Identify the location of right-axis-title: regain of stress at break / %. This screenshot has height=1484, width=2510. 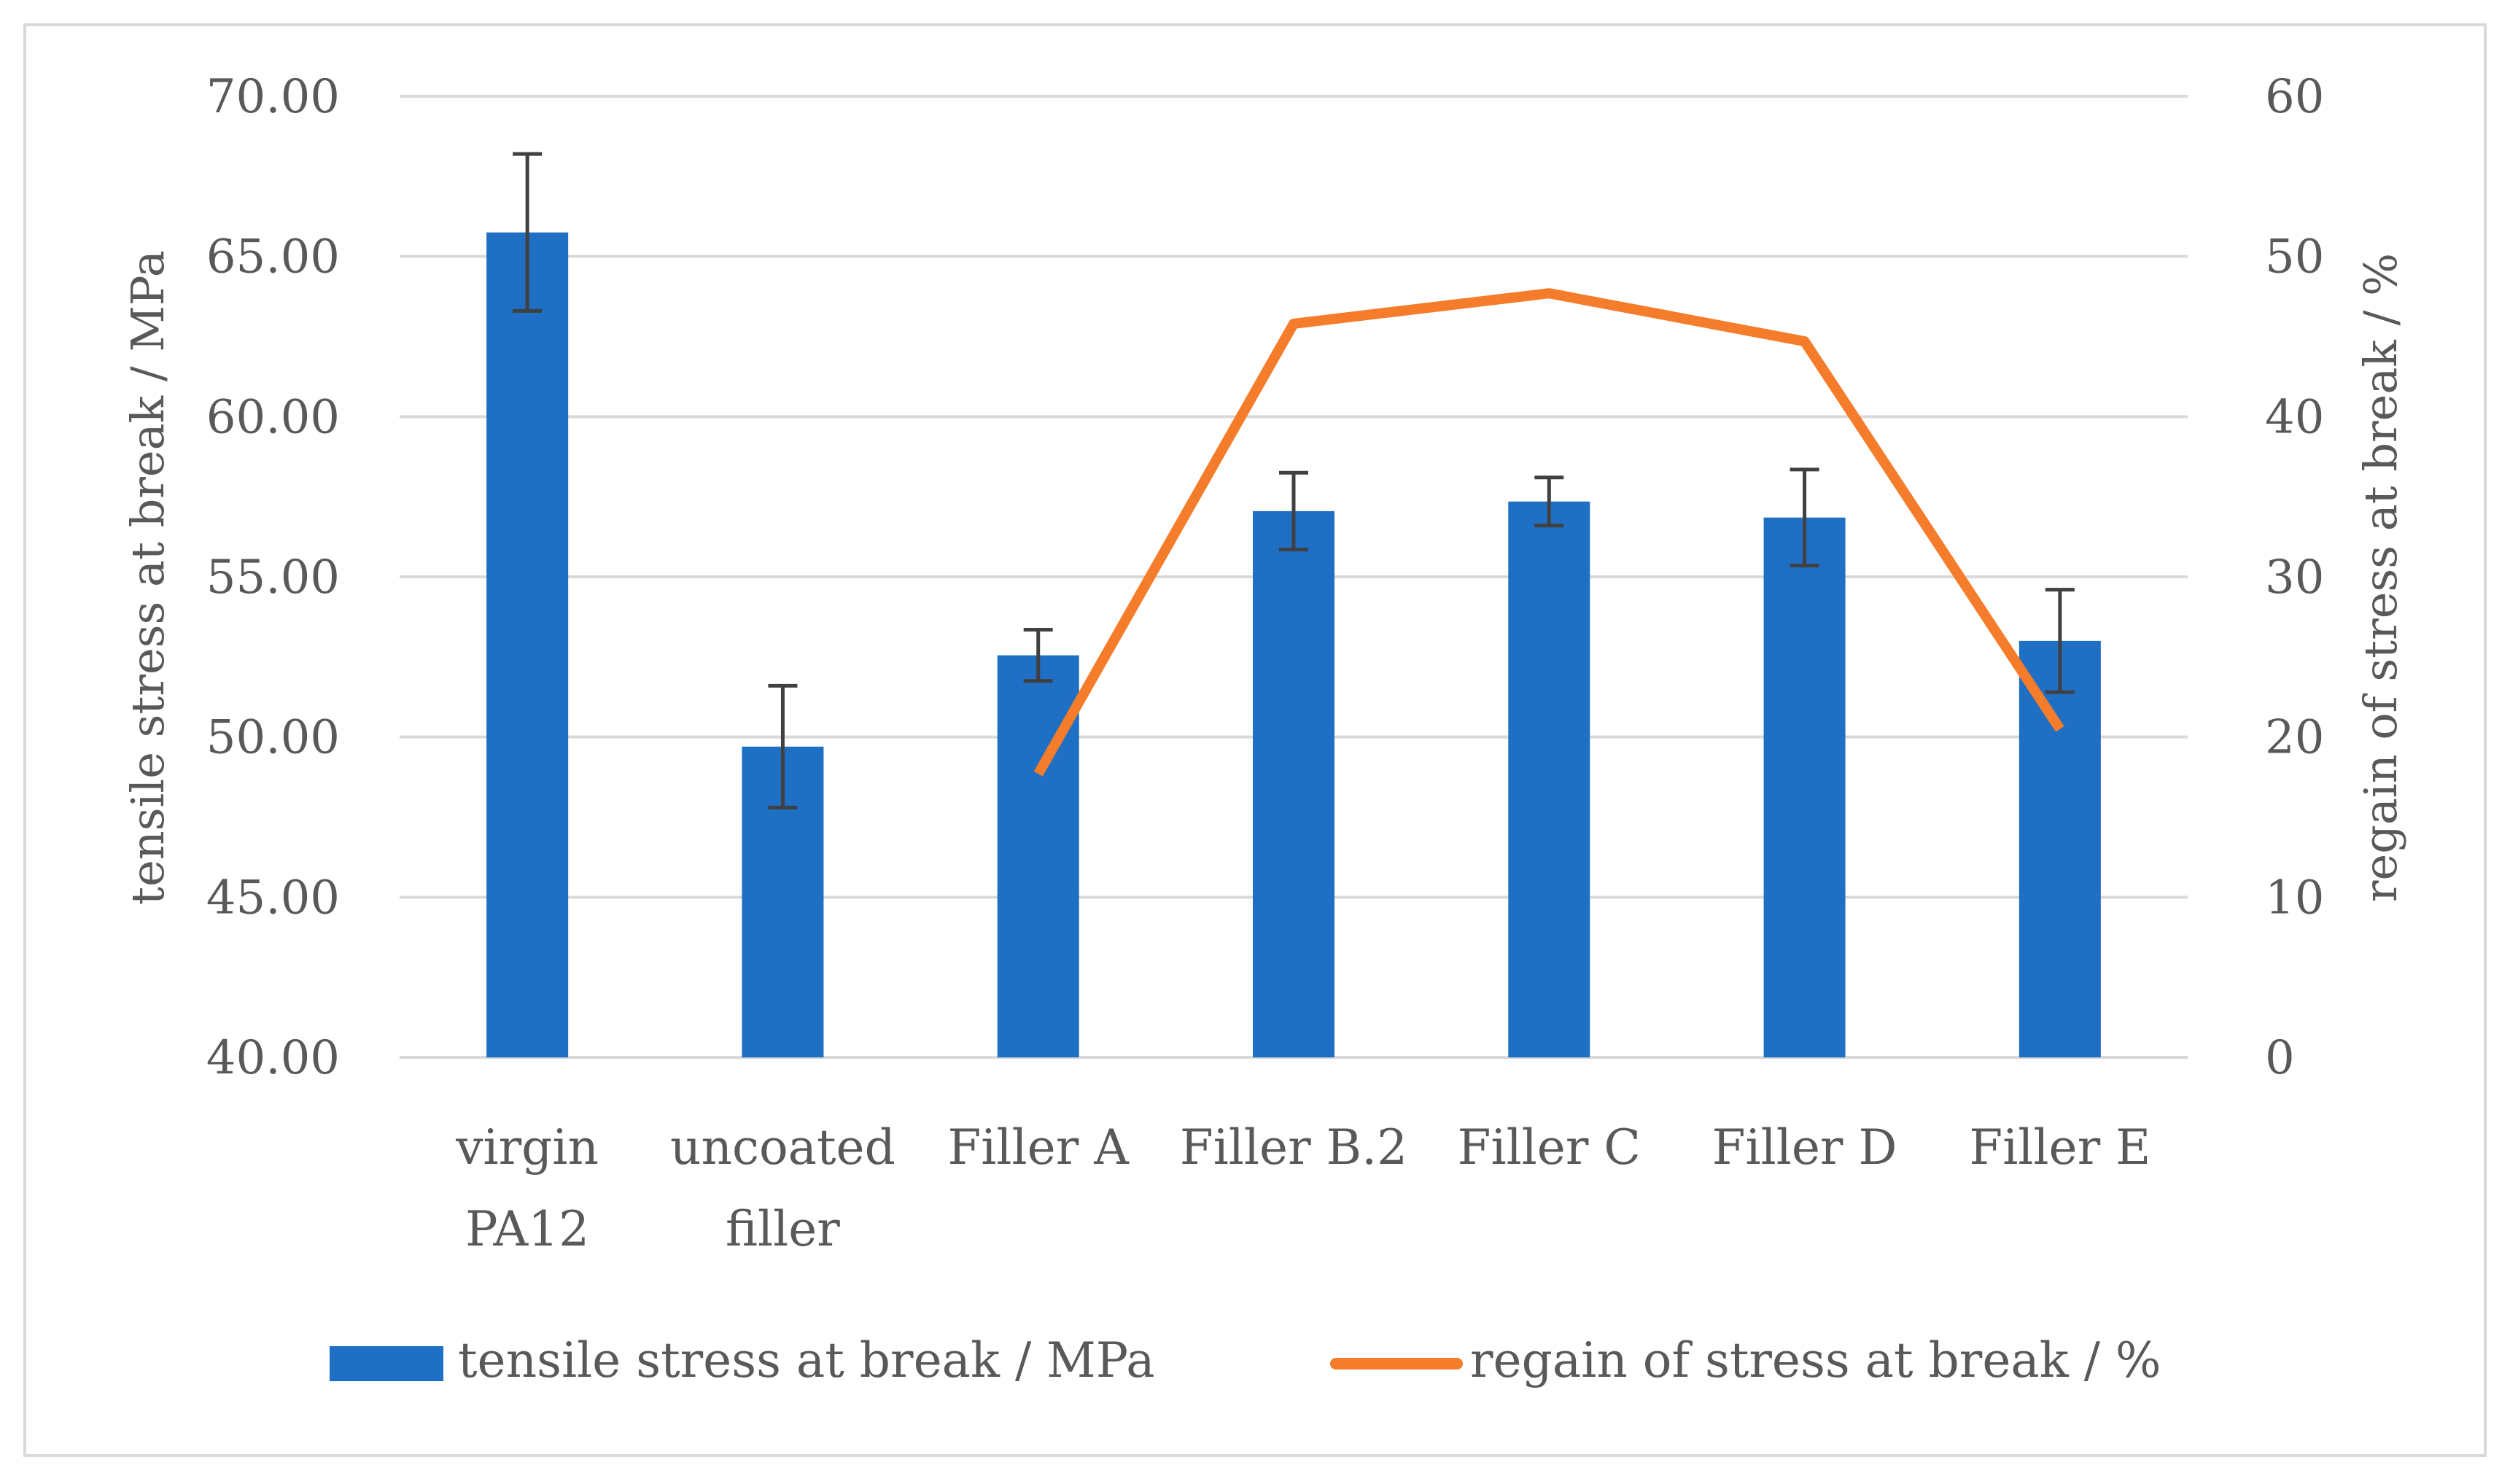
(2380, 577).